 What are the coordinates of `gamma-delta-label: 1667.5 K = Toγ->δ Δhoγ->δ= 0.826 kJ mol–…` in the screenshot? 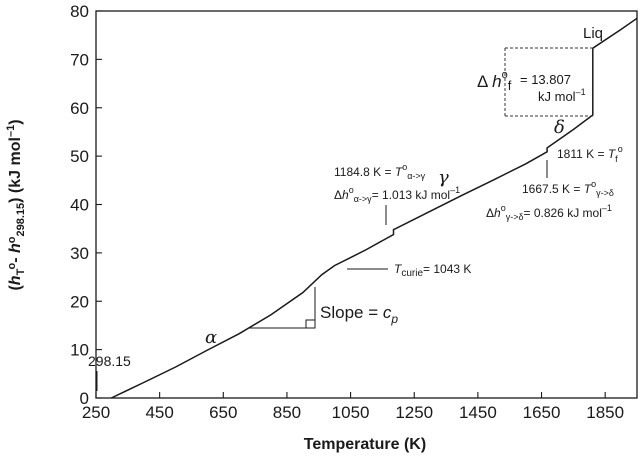 It's located at (550, 200).